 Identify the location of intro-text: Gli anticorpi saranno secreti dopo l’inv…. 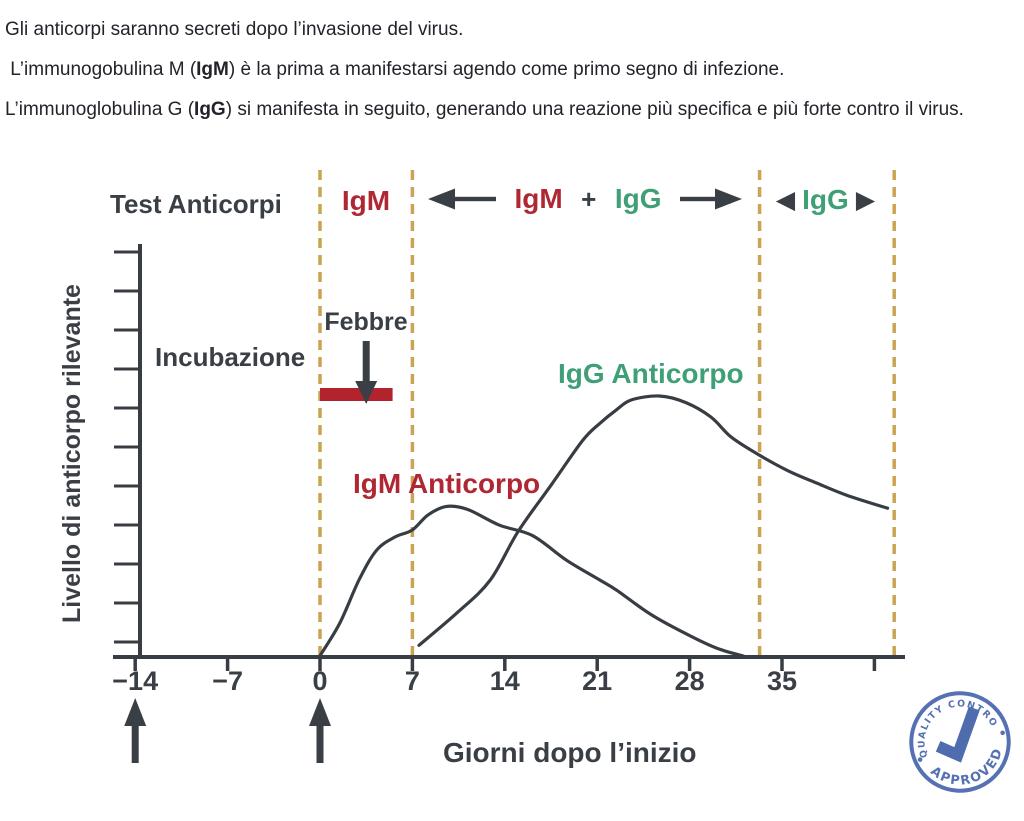
(512, 78).